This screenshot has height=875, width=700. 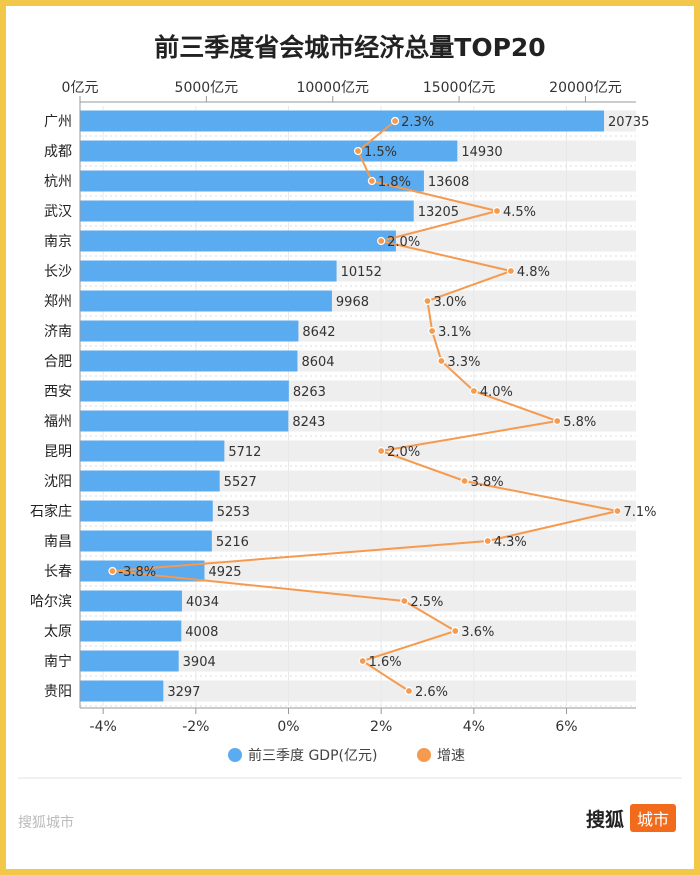 What do you see at coordinates (80, 88) in the screenshot?
I see `top-axis-tick-label: 0亿元` at bounding box center [80, 88].